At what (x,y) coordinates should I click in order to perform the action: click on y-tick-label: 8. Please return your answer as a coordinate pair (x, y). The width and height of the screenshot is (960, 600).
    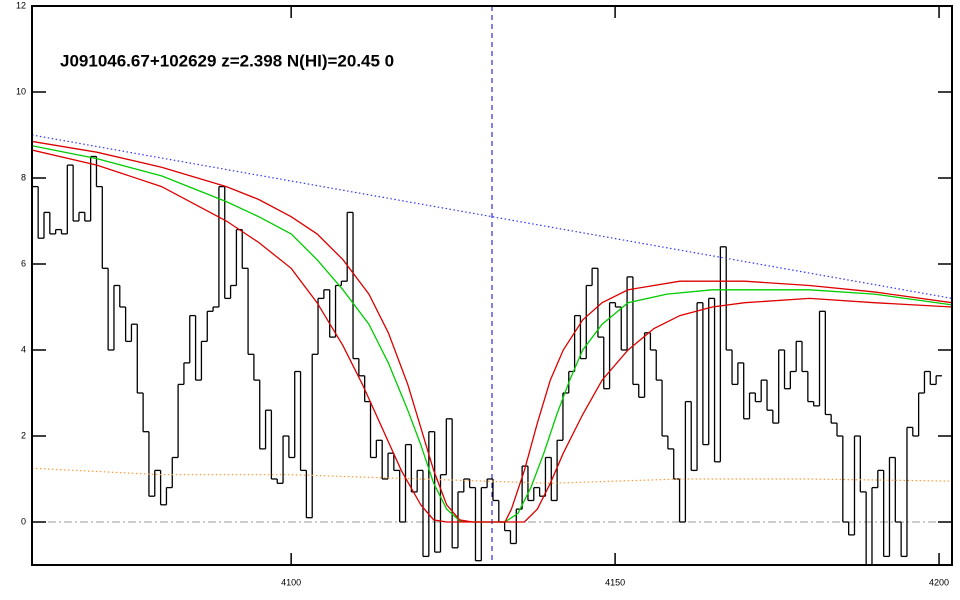
    Looking at the image, I should click on (23, 177).